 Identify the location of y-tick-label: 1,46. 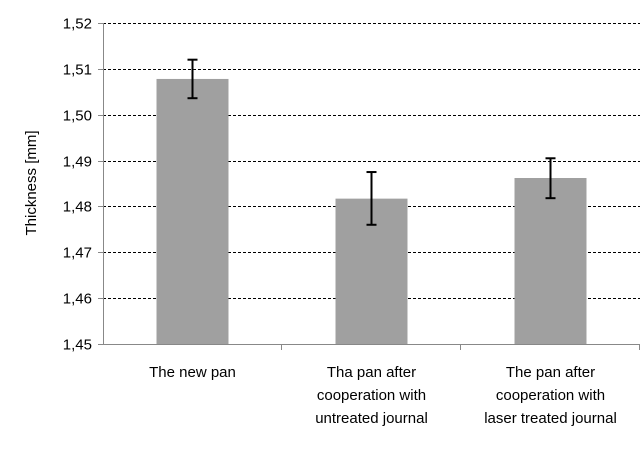
(77, 299).